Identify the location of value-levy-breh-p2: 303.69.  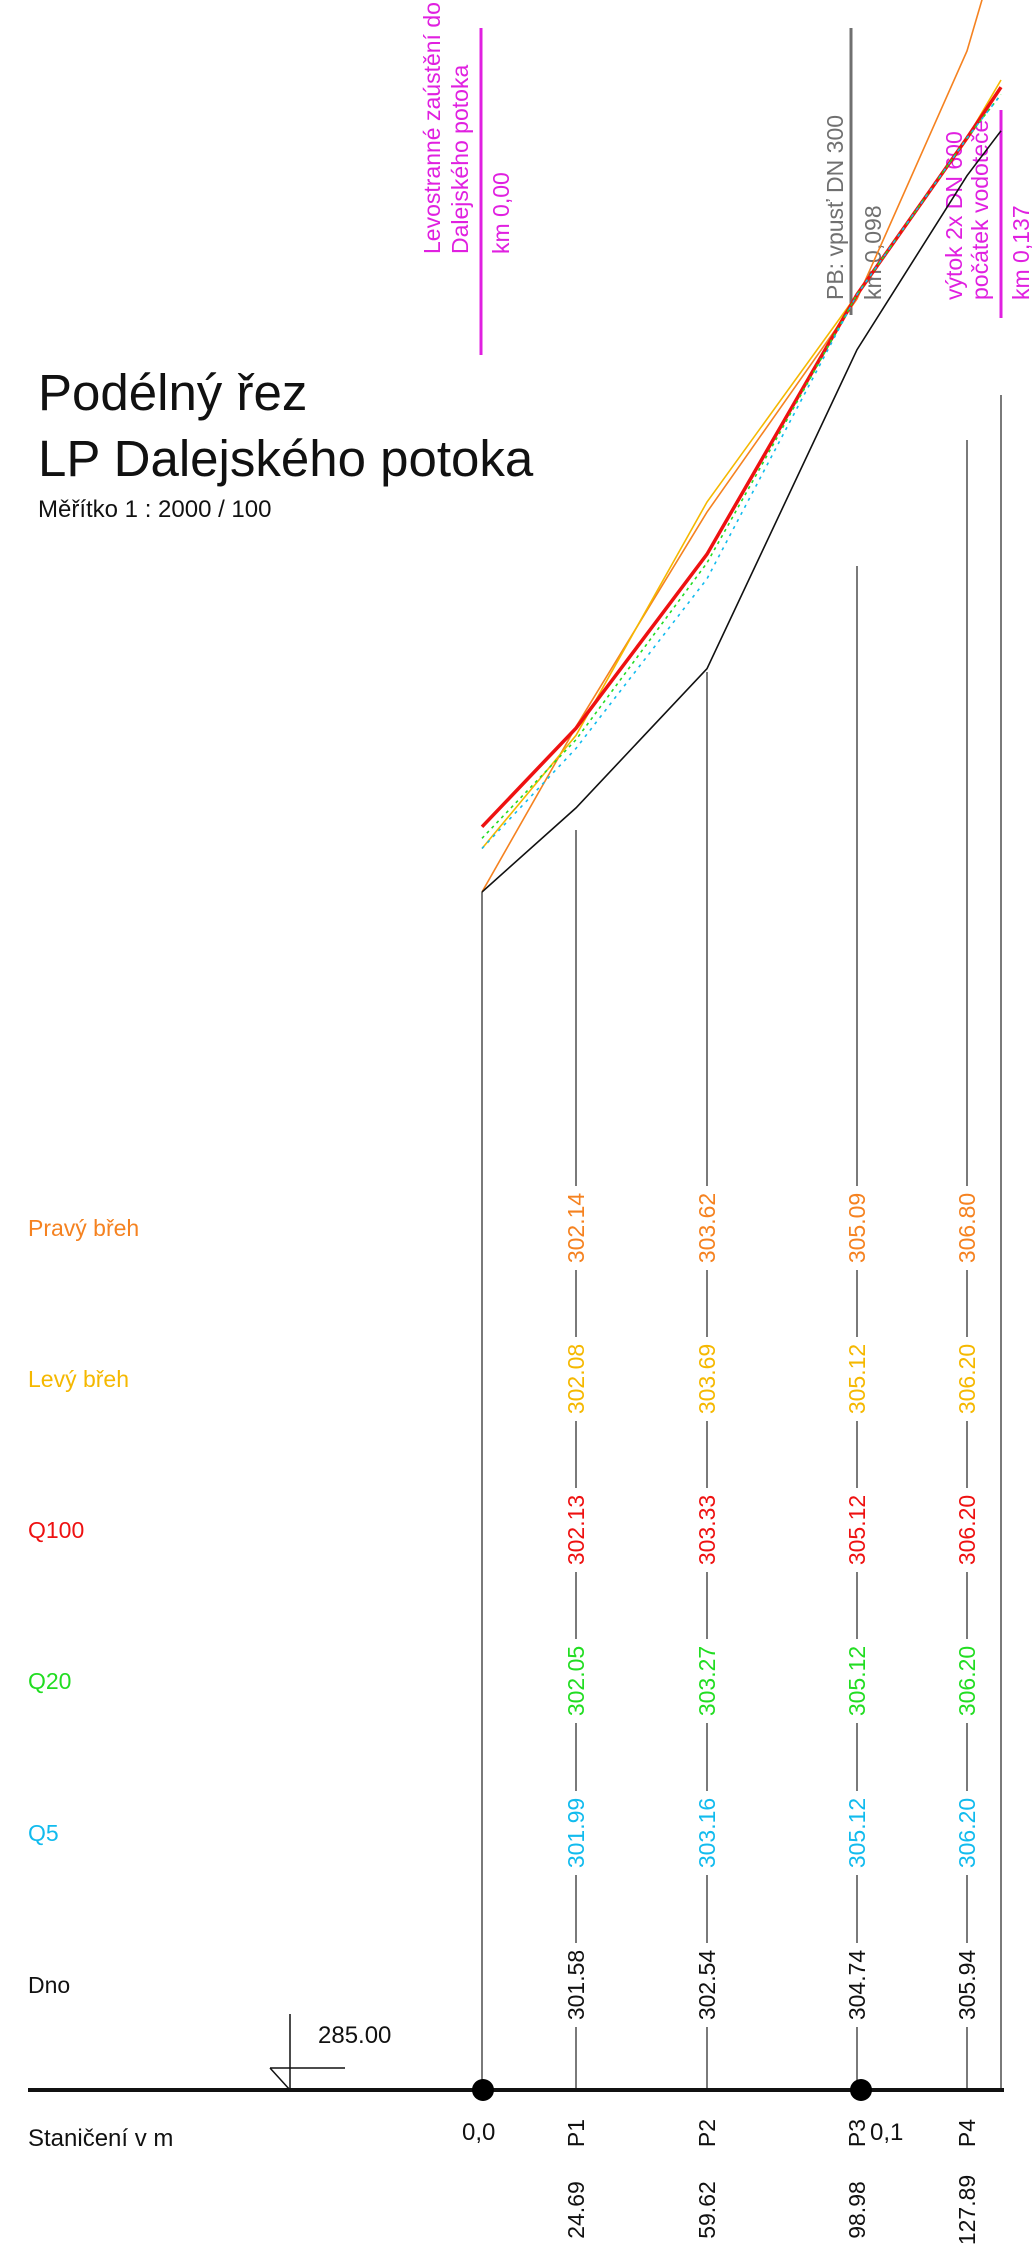
(707, 1379).